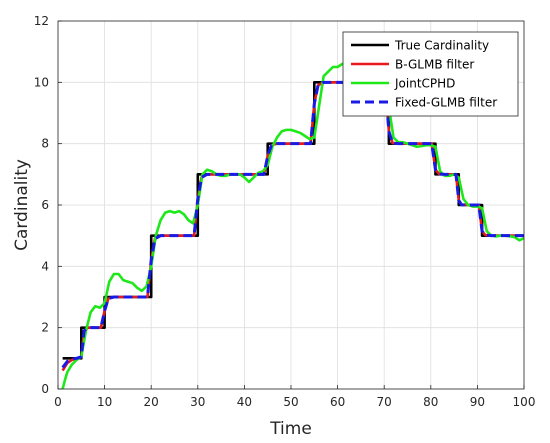  What do you see at coordinates (41, 21) in the screenshot?
I see `y-tick-label: 12` at bounding box center [41, 21].